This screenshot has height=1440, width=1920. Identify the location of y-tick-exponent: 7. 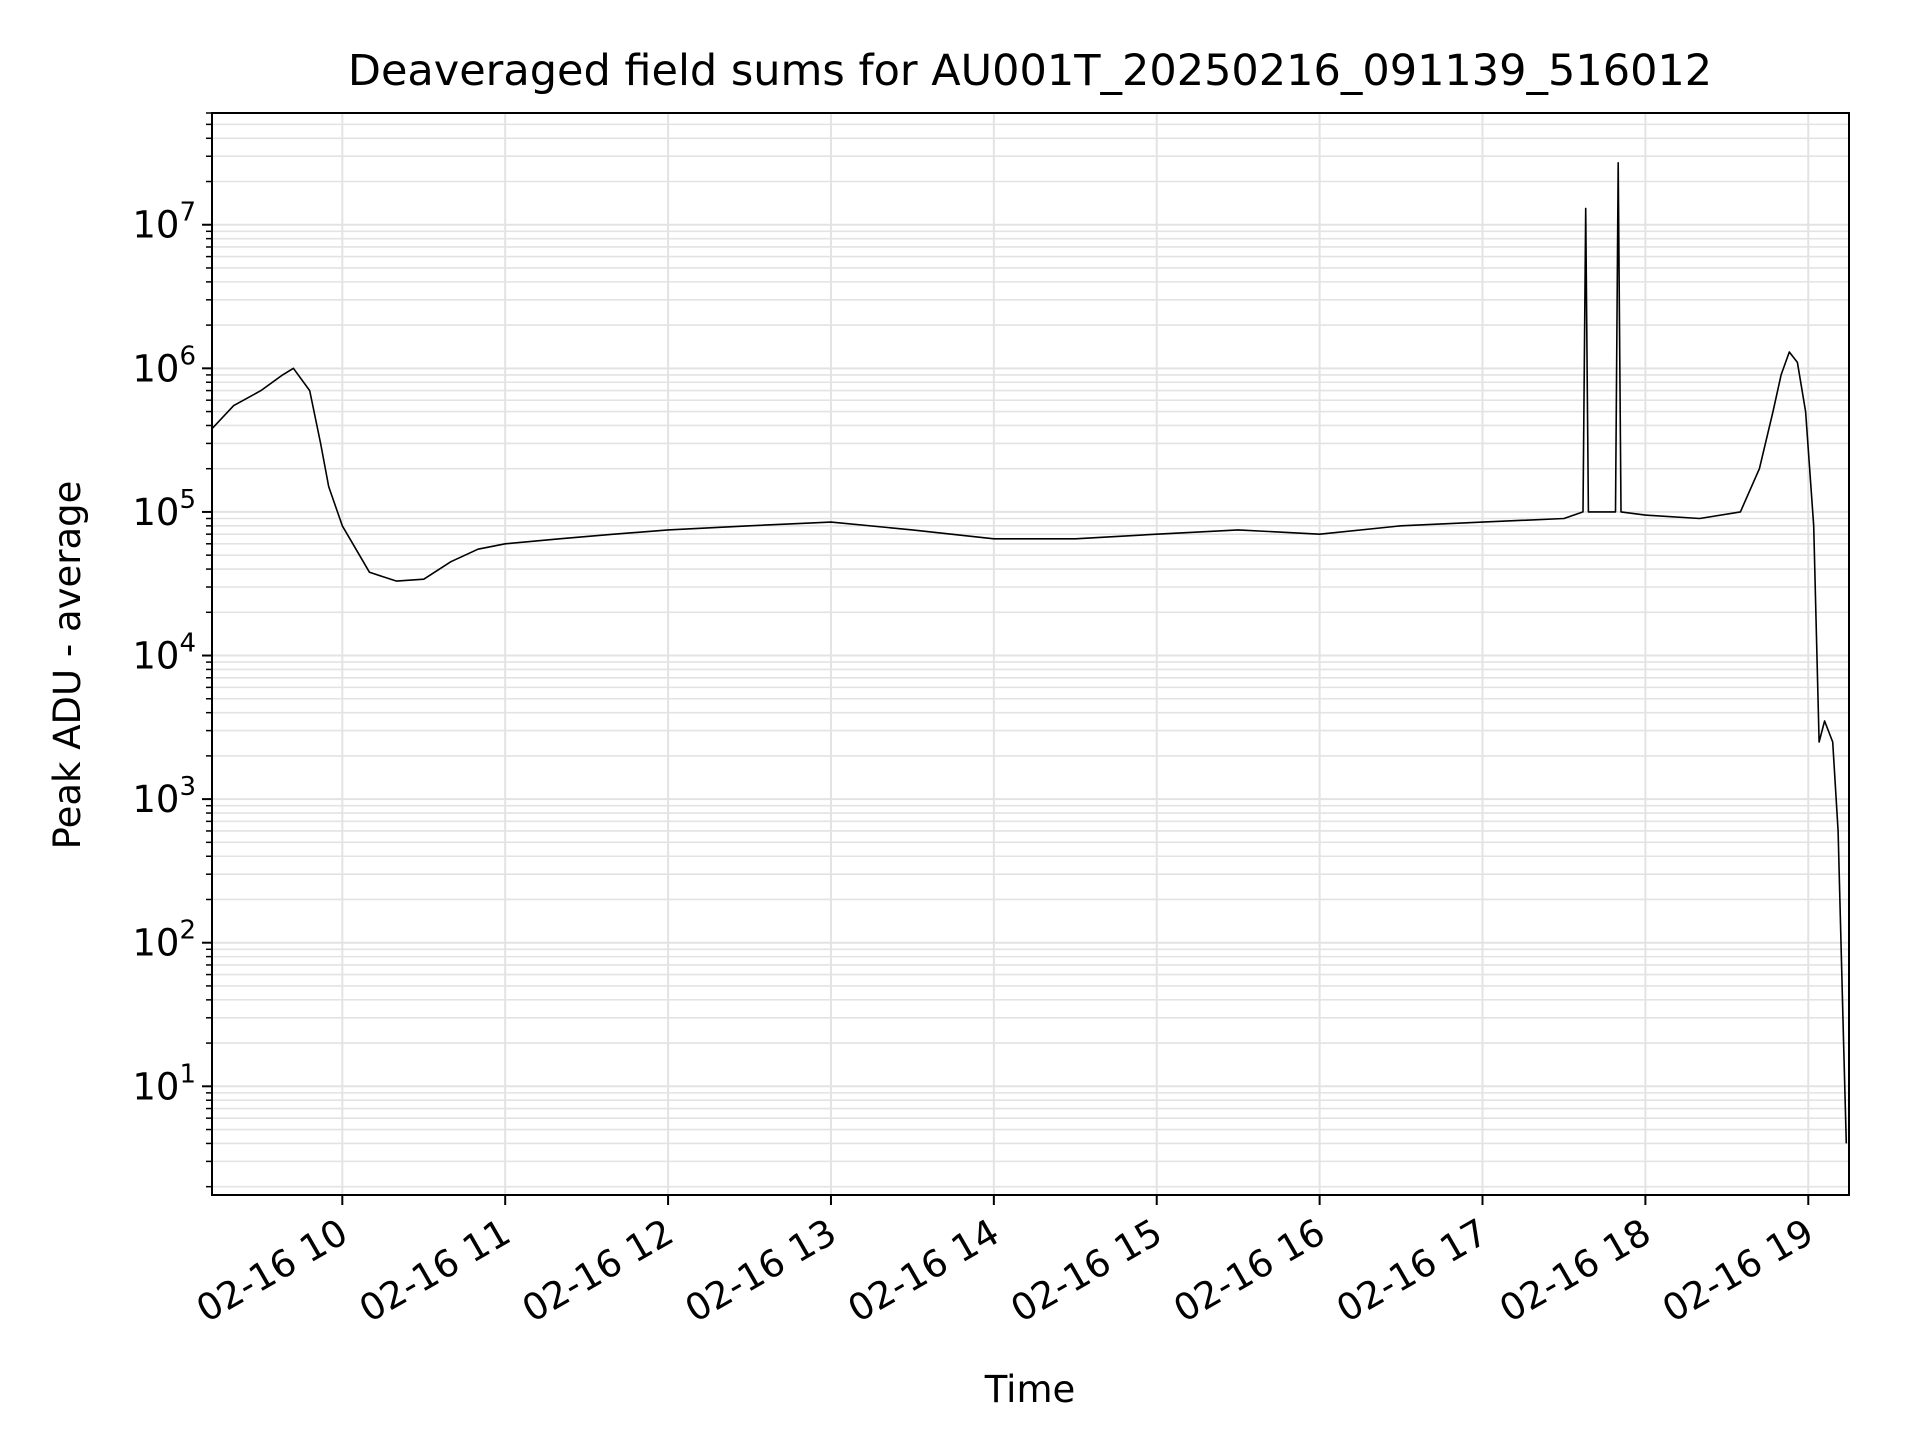
(187, 213).